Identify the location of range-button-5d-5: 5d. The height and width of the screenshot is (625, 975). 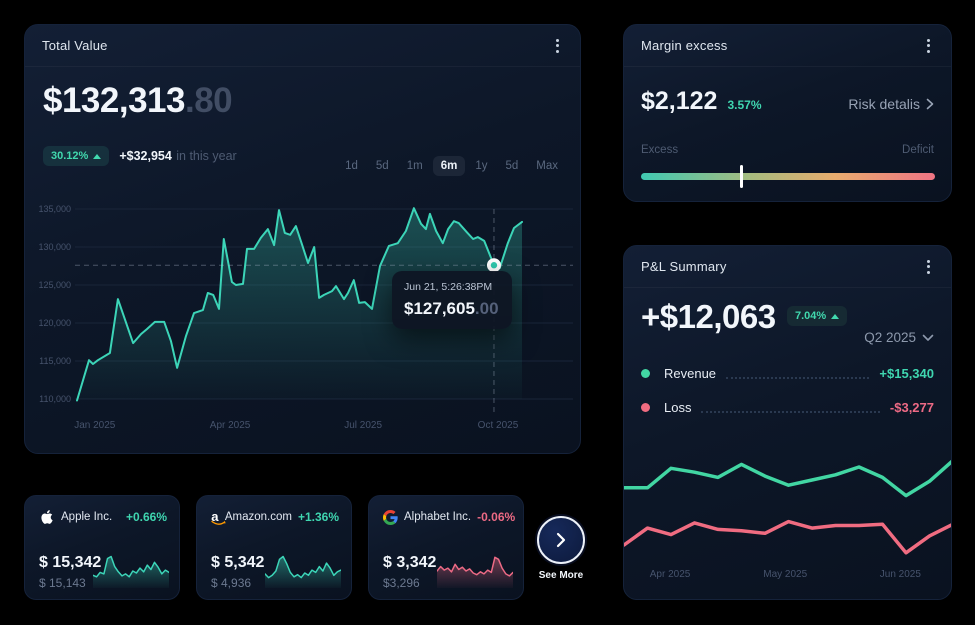
(511, 166).